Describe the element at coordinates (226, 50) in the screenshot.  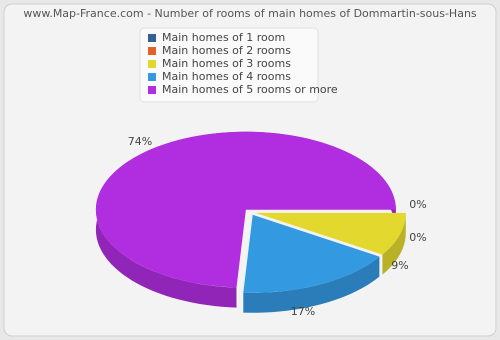
I see `legend-label: Main homes of 2 rooms` at that location.